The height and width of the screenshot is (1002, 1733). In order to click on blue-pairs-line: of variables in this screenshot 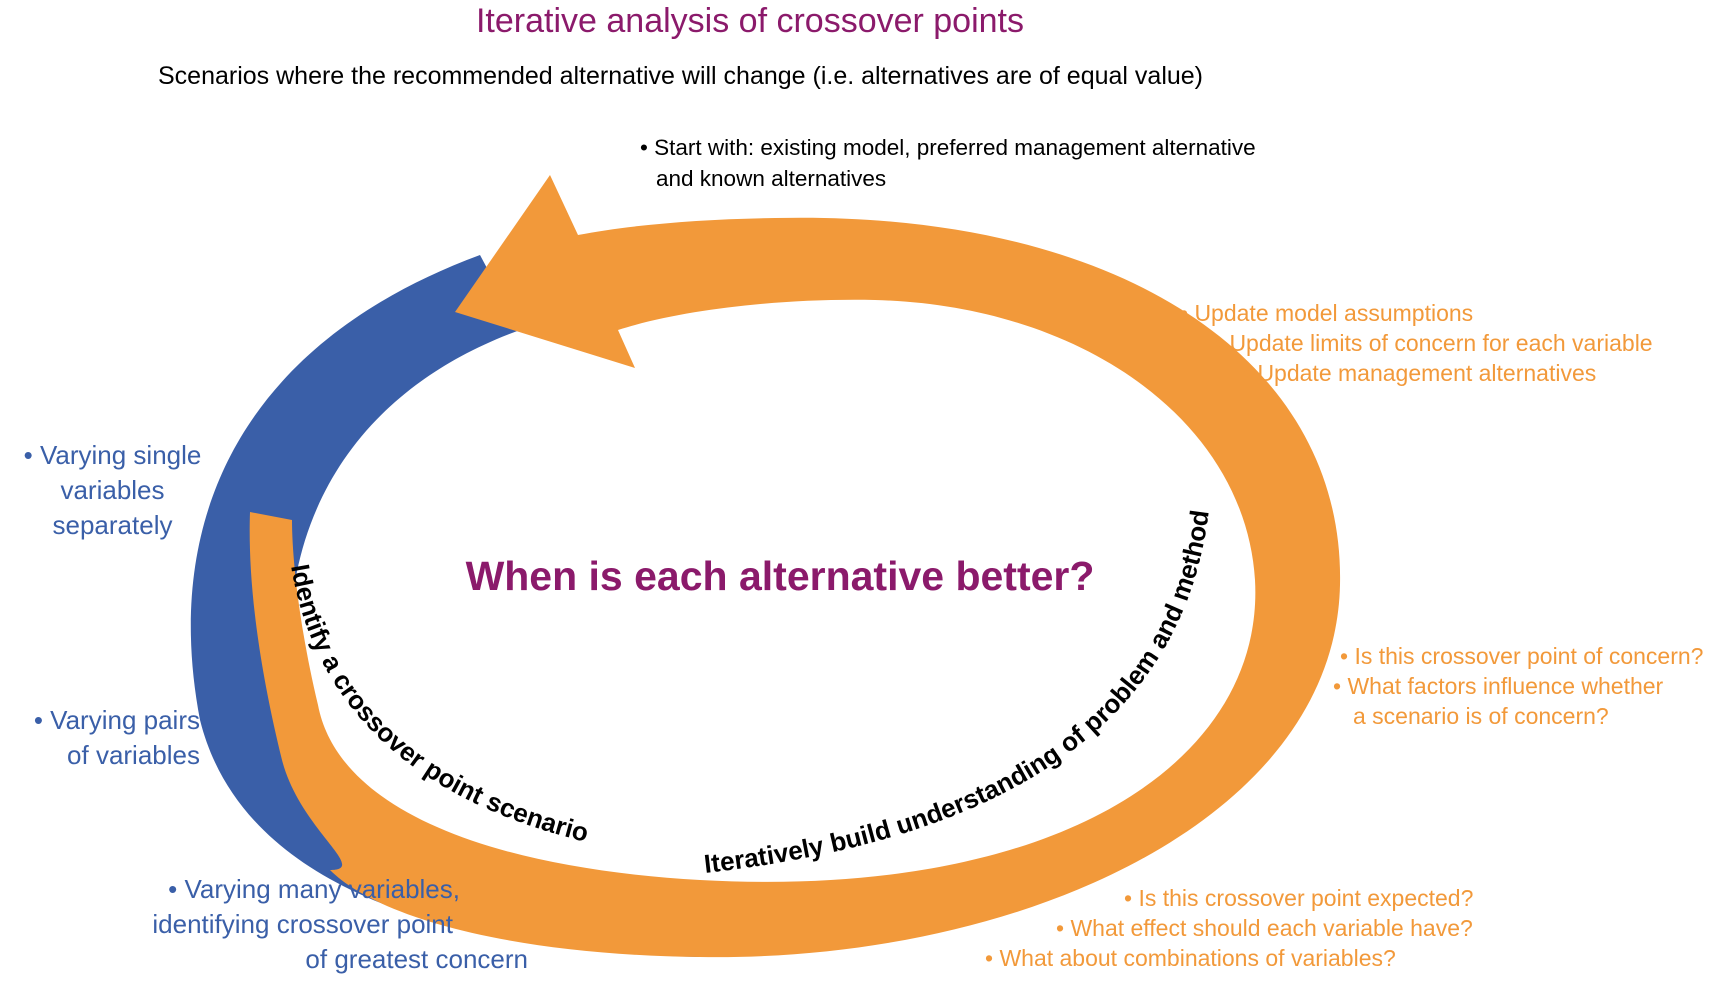, I will do `click(133, 755)`.